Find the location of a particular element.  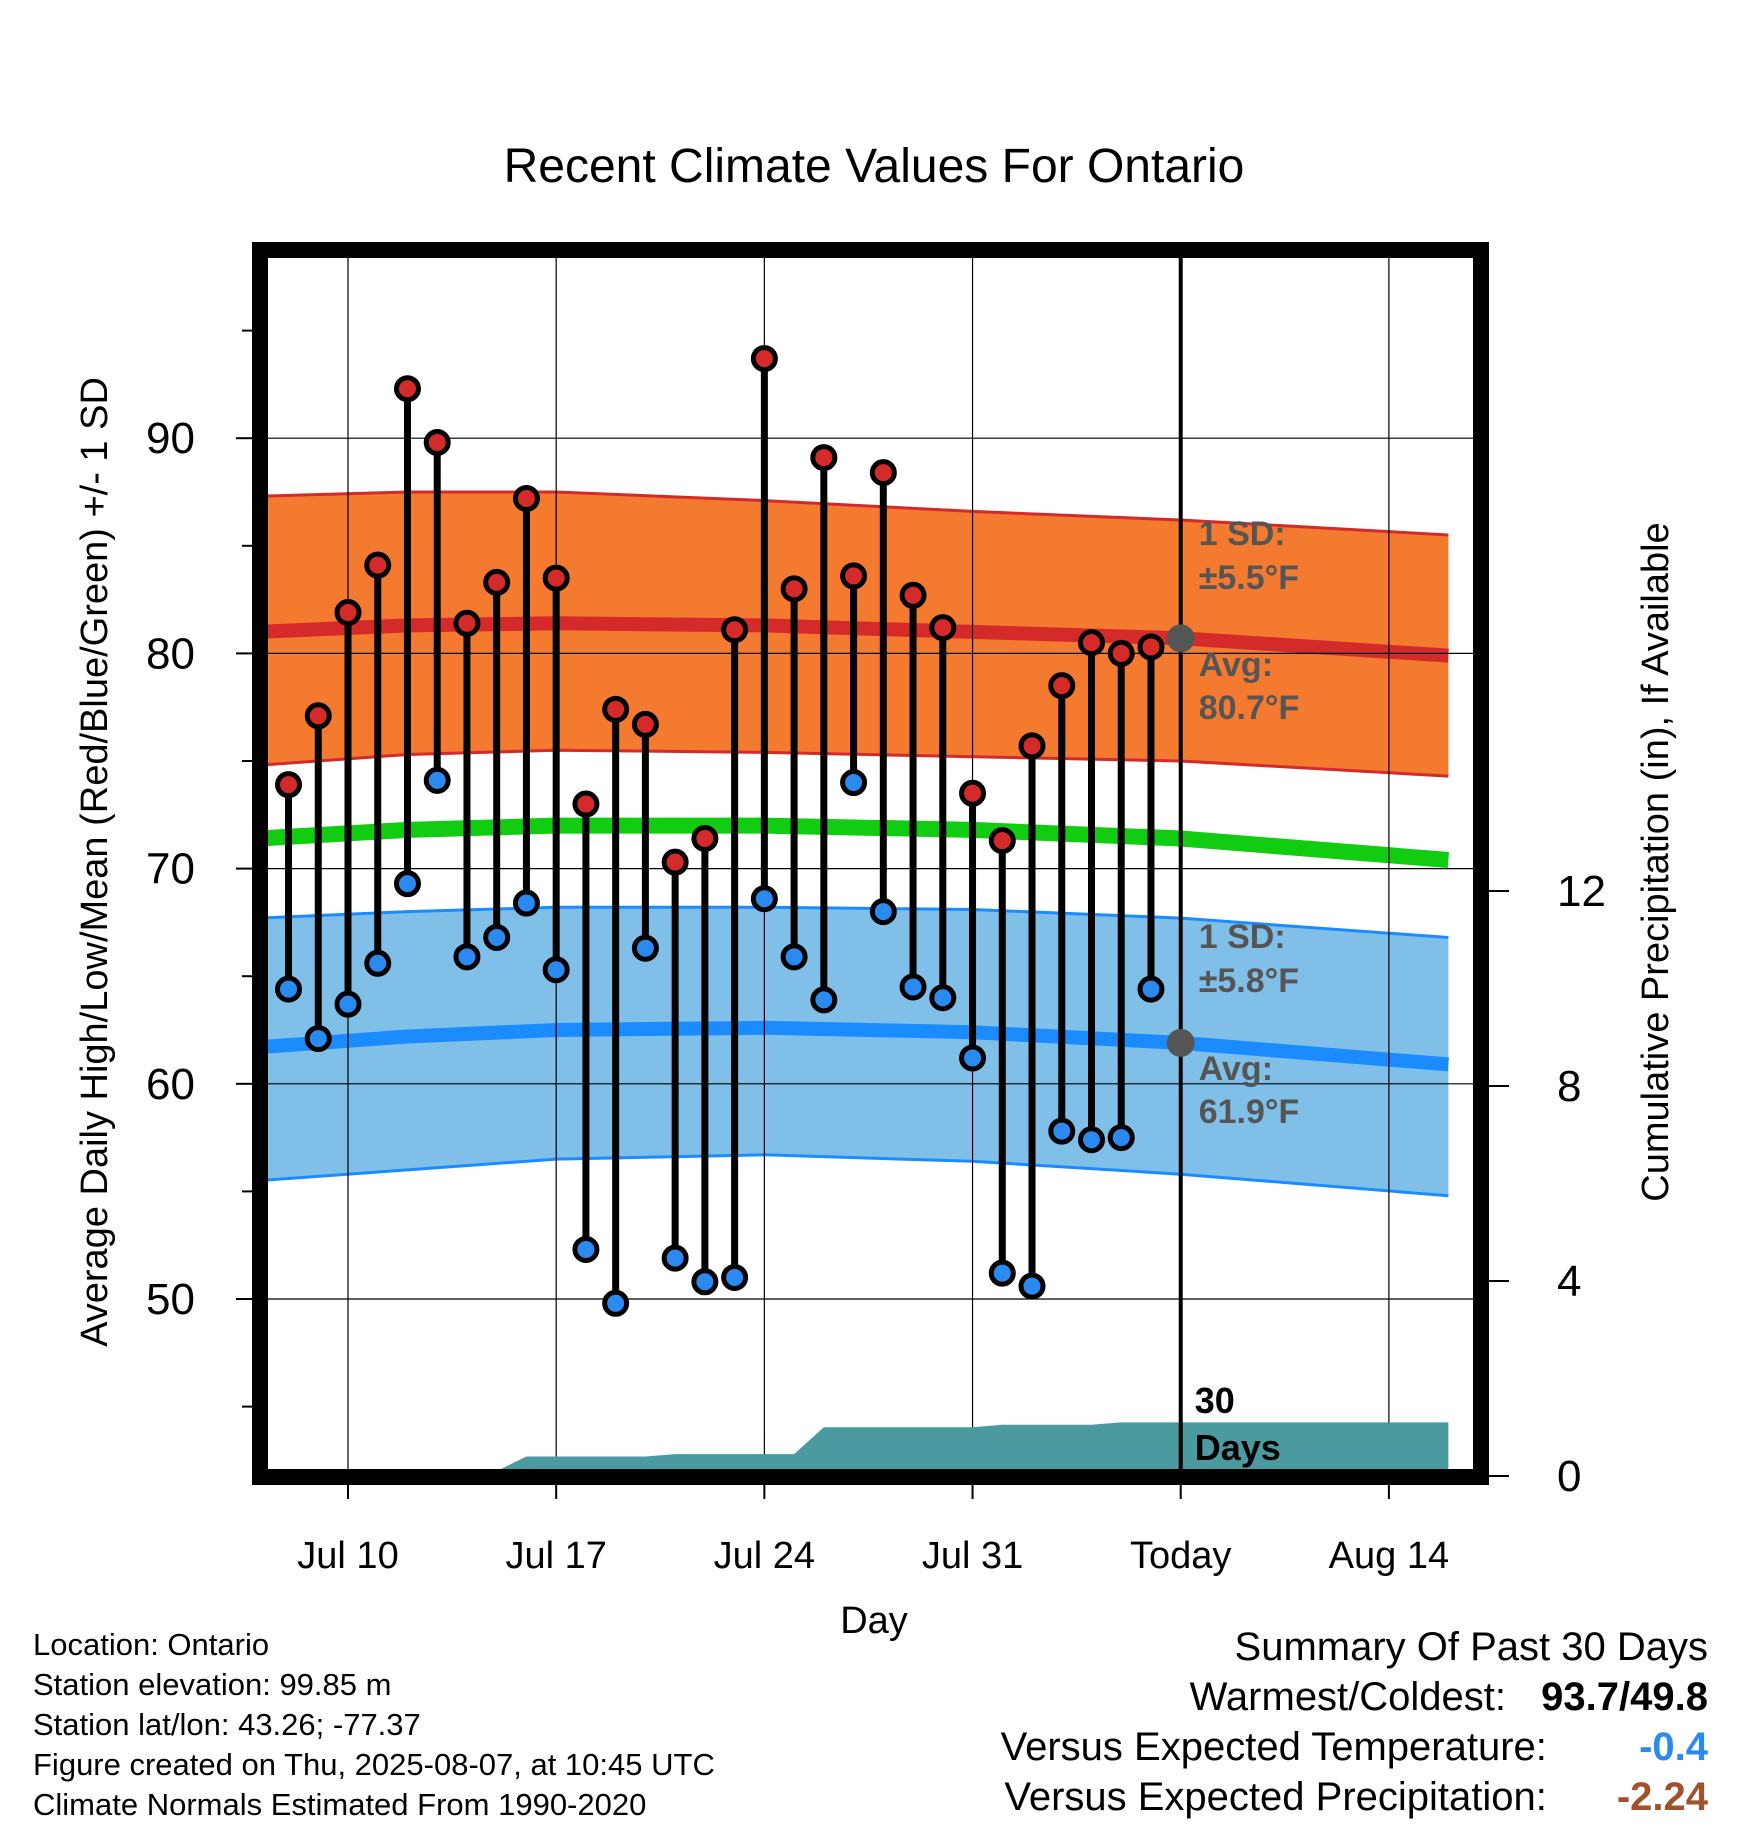

y2-tick-label: 12 is located at coordinates (1581, 891).